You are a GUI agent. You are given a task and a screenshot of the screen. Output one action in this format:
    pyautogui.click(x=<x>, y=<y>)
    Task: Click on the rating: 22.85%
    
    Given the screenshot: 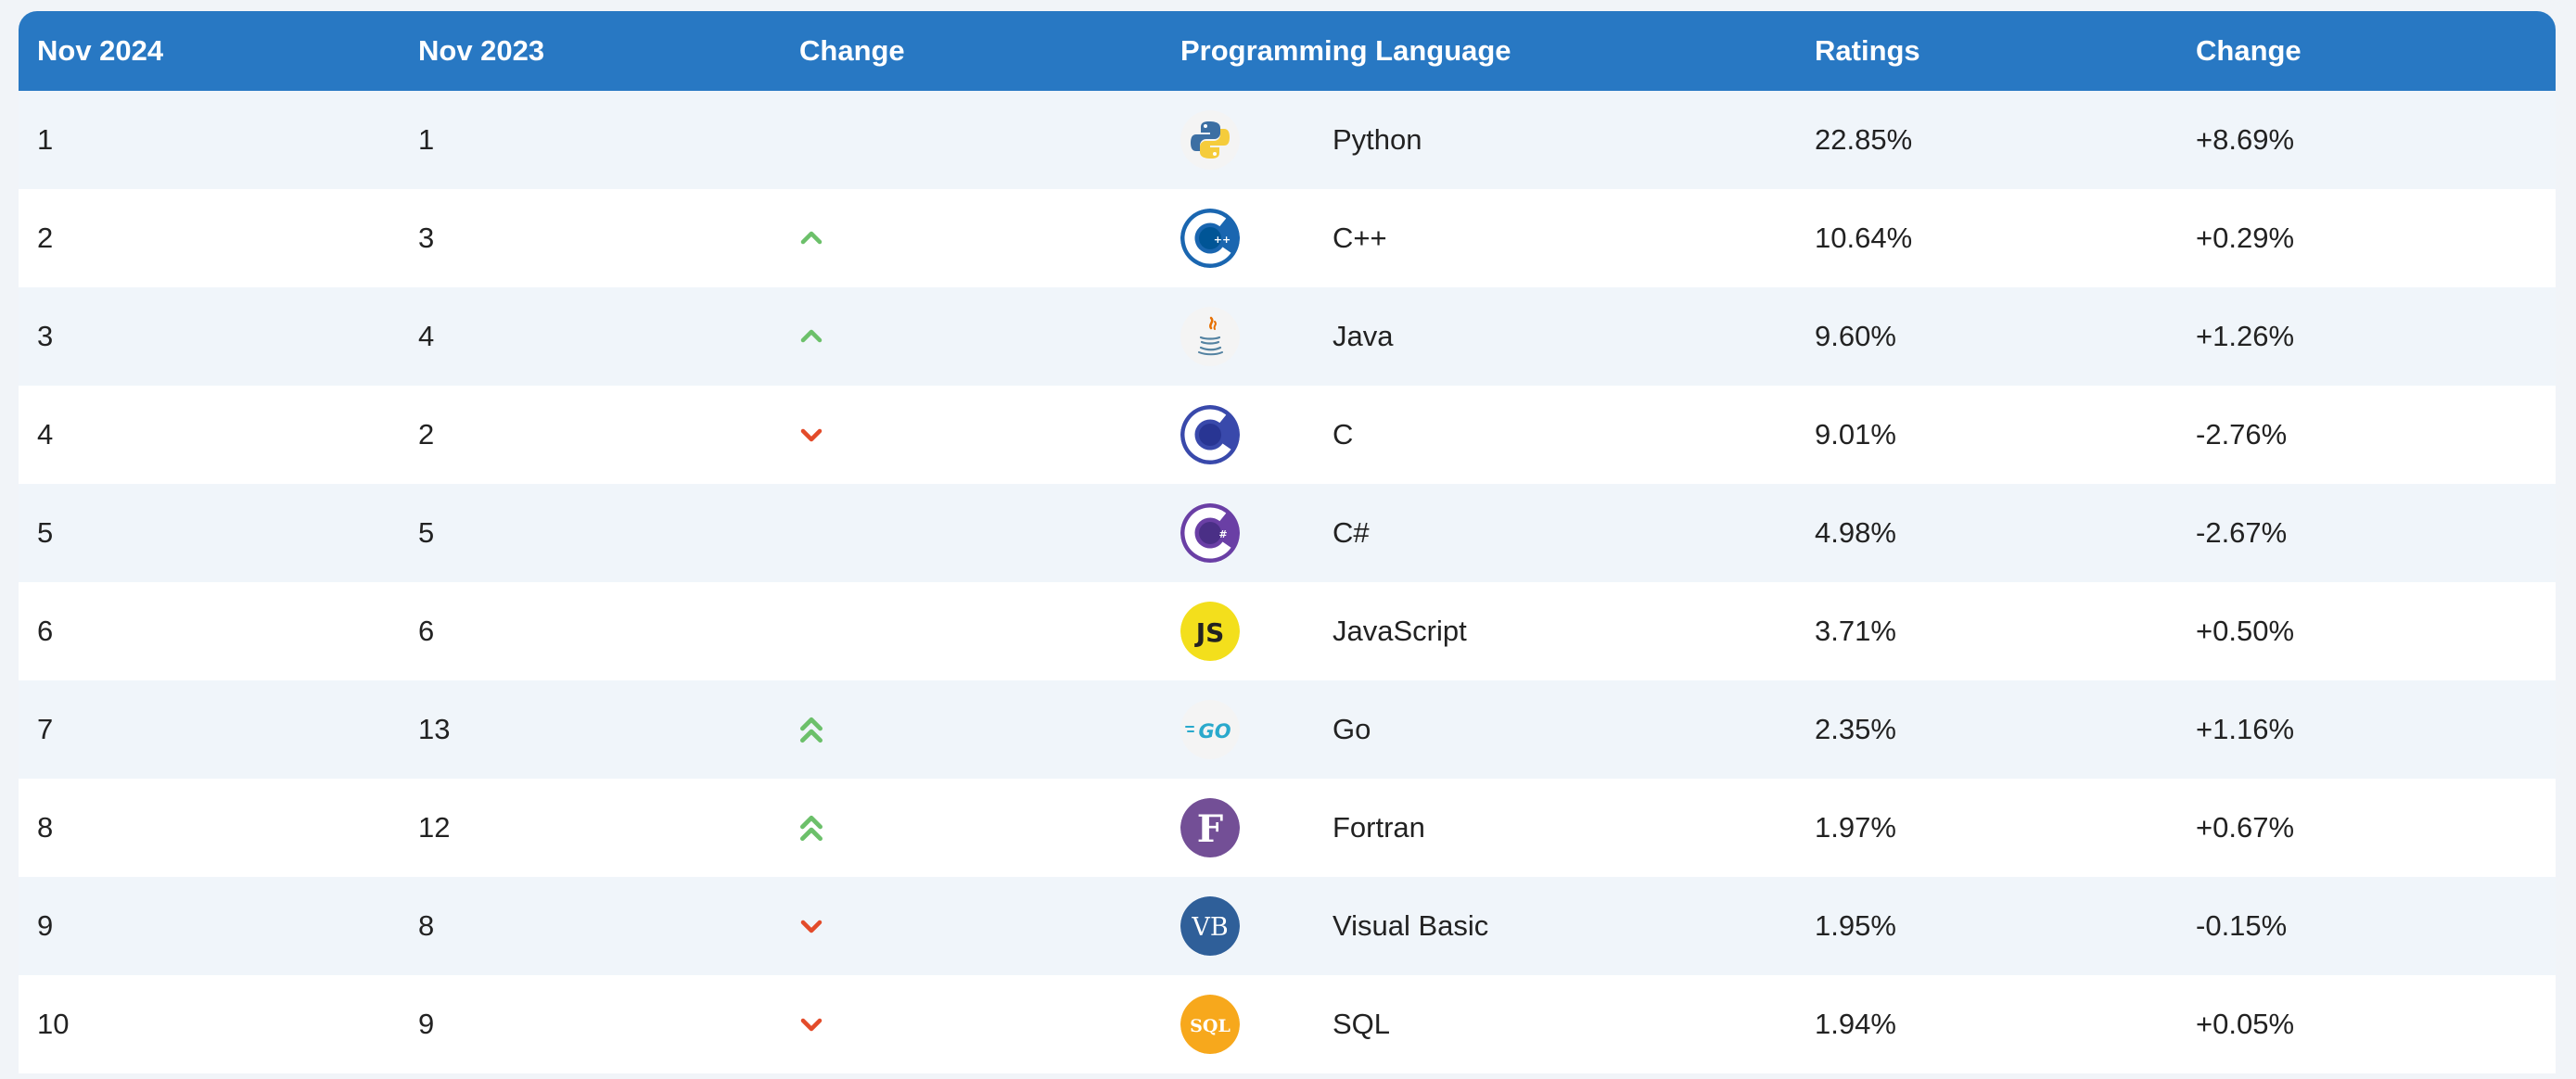 What is the action you would take?
    pyautogui.click(x=1864, y=140)
    